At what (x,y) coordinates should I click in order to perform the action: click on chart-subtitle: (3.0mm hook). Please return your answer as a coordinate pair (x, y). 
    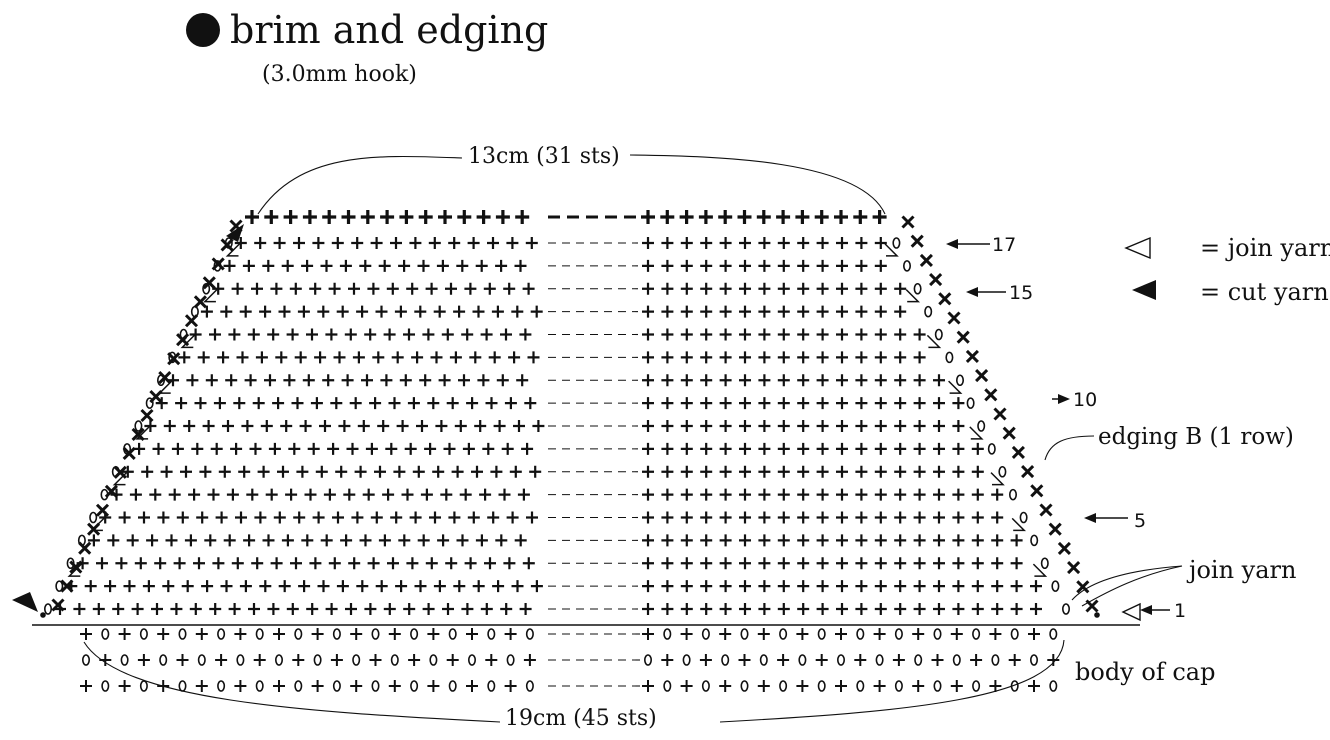
    Looking at the image, I should click on (339, 74).